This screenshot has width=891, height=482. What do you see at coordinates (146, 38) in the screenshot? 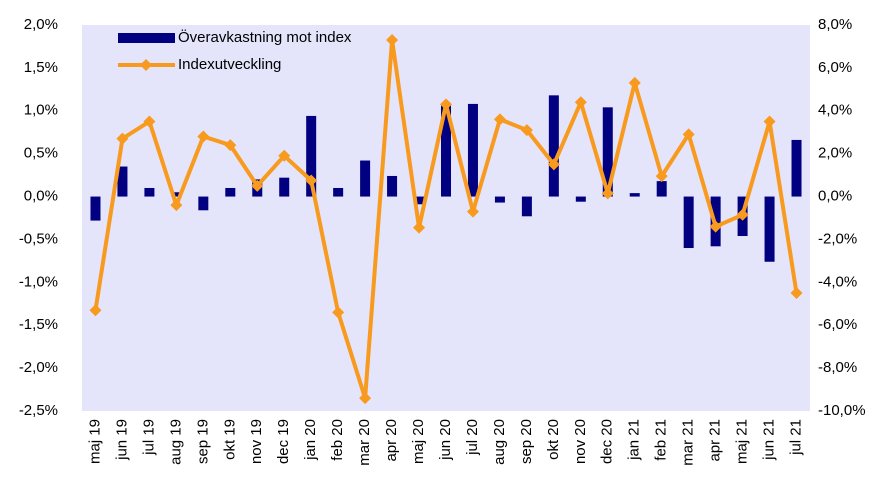
I see `legend-swatch` at bounding box center [146, 38].